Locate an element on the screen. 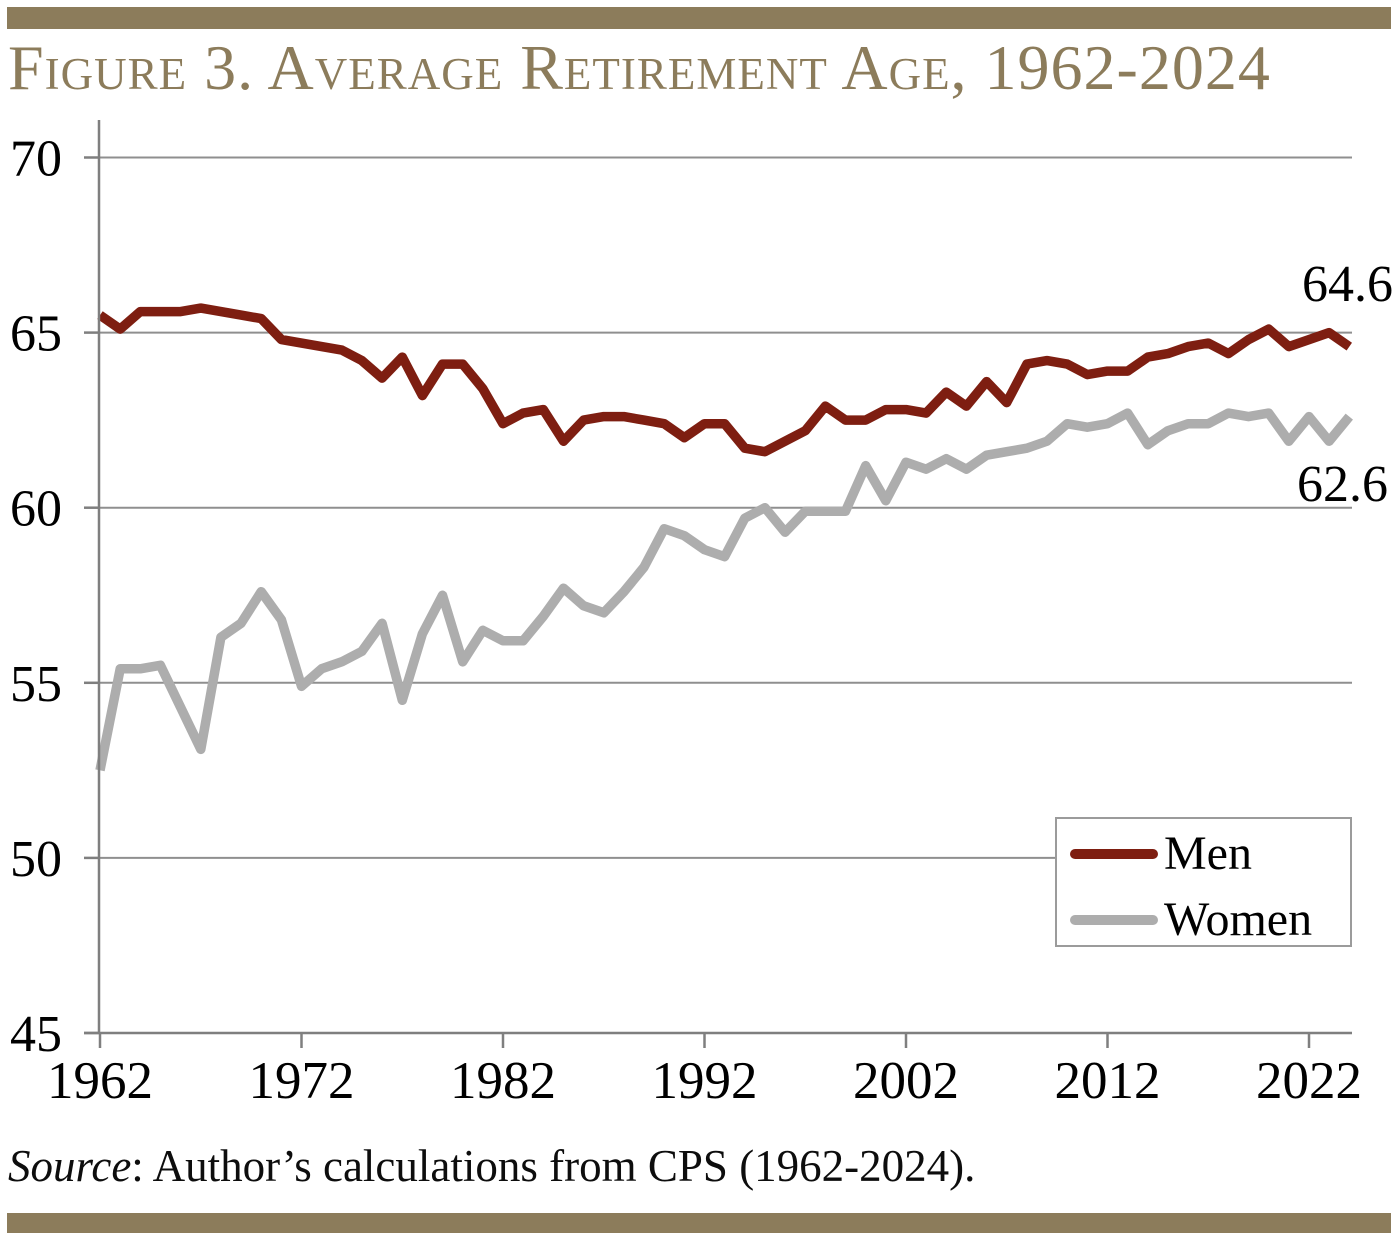  x-axis-label-2022: 2022 is located at coordinates (1309, 1081).